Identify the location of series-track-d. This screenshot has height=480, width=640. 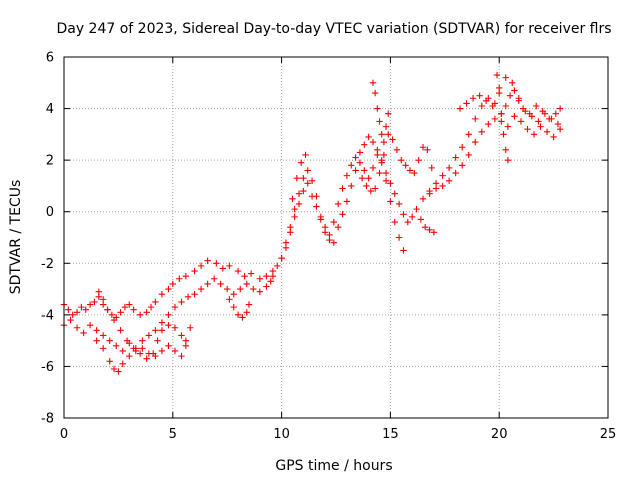
(144, 325).